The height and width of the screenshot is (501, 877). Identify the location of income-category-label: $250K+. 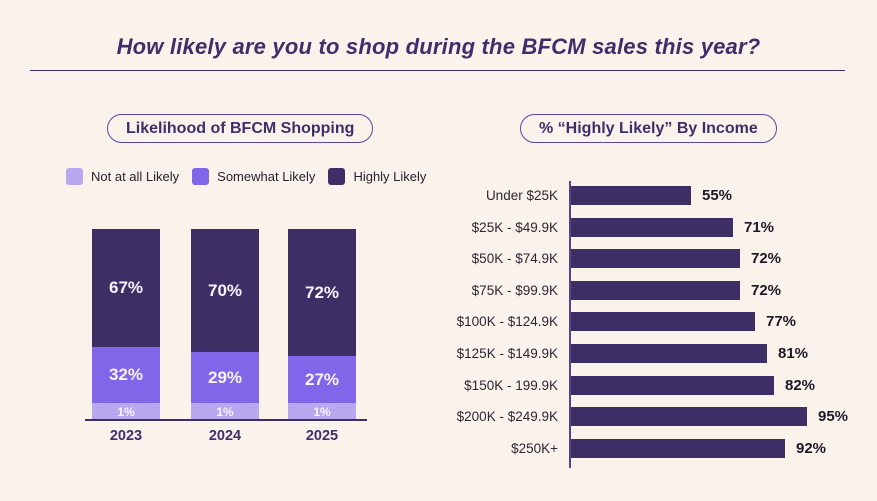
(534, 448).